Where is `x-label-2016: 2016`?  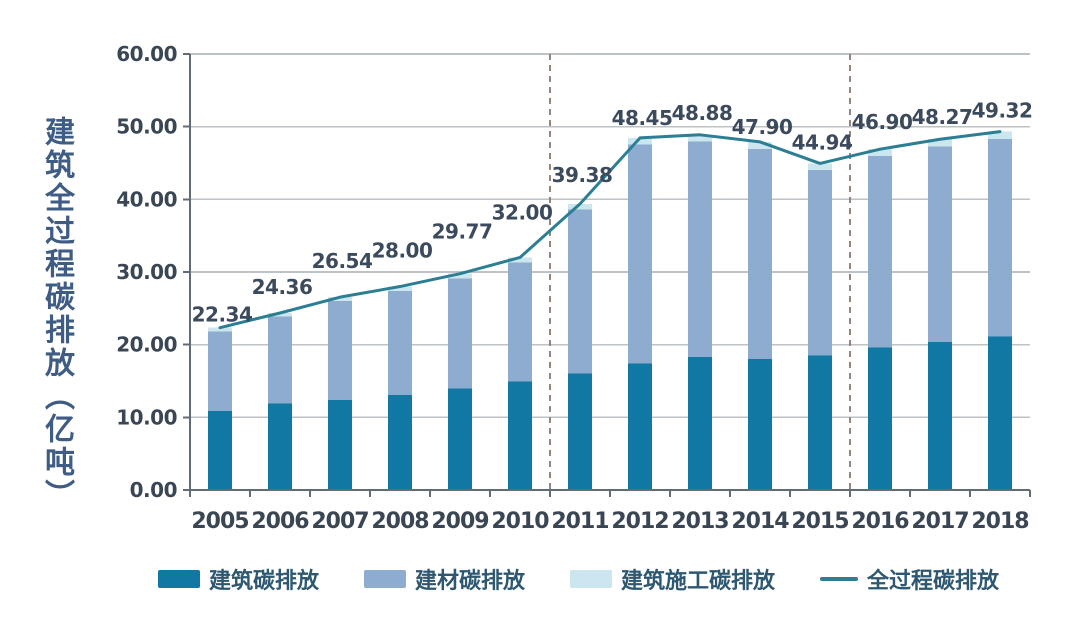
x-label-2016: 2016 is located at coordinates (880, 521).